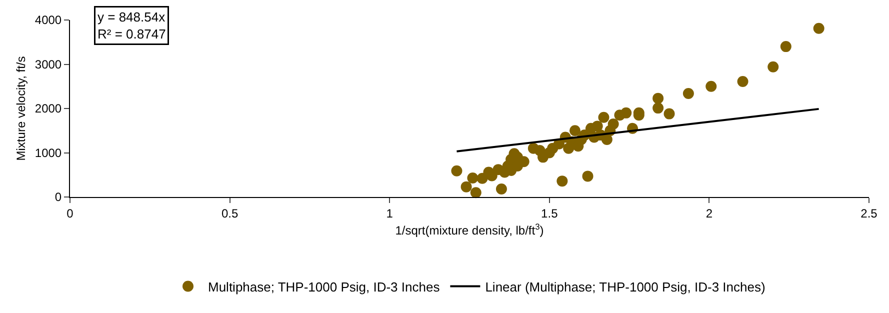 The width and height of the screenshot is (889, 313). What do you see at coordinates (229, 213) in the screenshot?
I see `x-tick-label: 0.5` at bounding box center [229, 213].